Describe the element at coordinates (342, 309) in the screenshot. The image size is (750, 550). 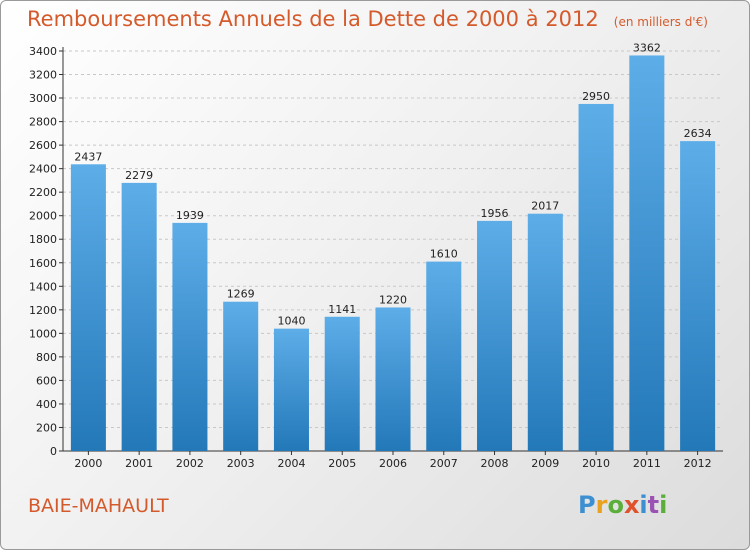
I see `data-label: 1141` at that location.